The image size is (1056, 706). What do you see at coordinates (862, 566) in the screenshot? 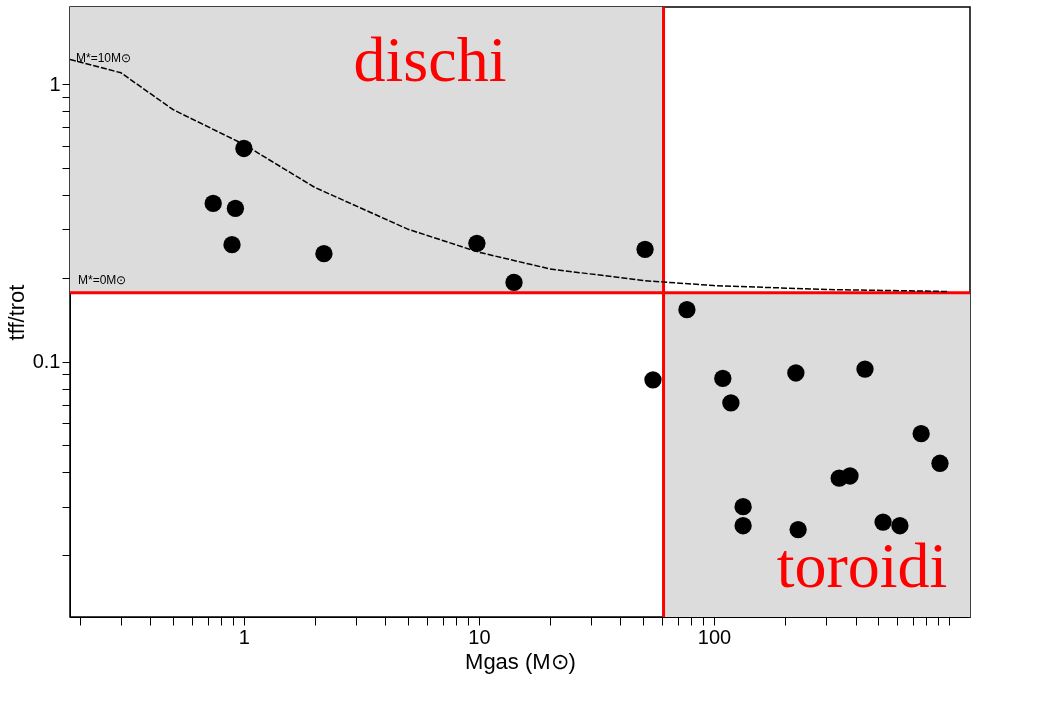
I see `annotation: toroidi` at bounding box center [862, 566].